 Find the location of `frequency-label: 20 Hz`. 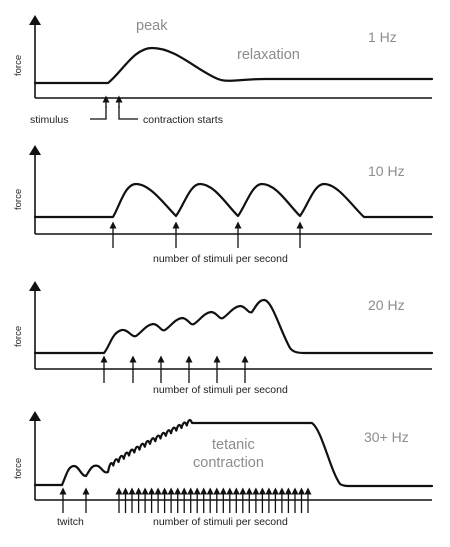

frequency-label: 20 Hz is located at coordinates (386, 305).